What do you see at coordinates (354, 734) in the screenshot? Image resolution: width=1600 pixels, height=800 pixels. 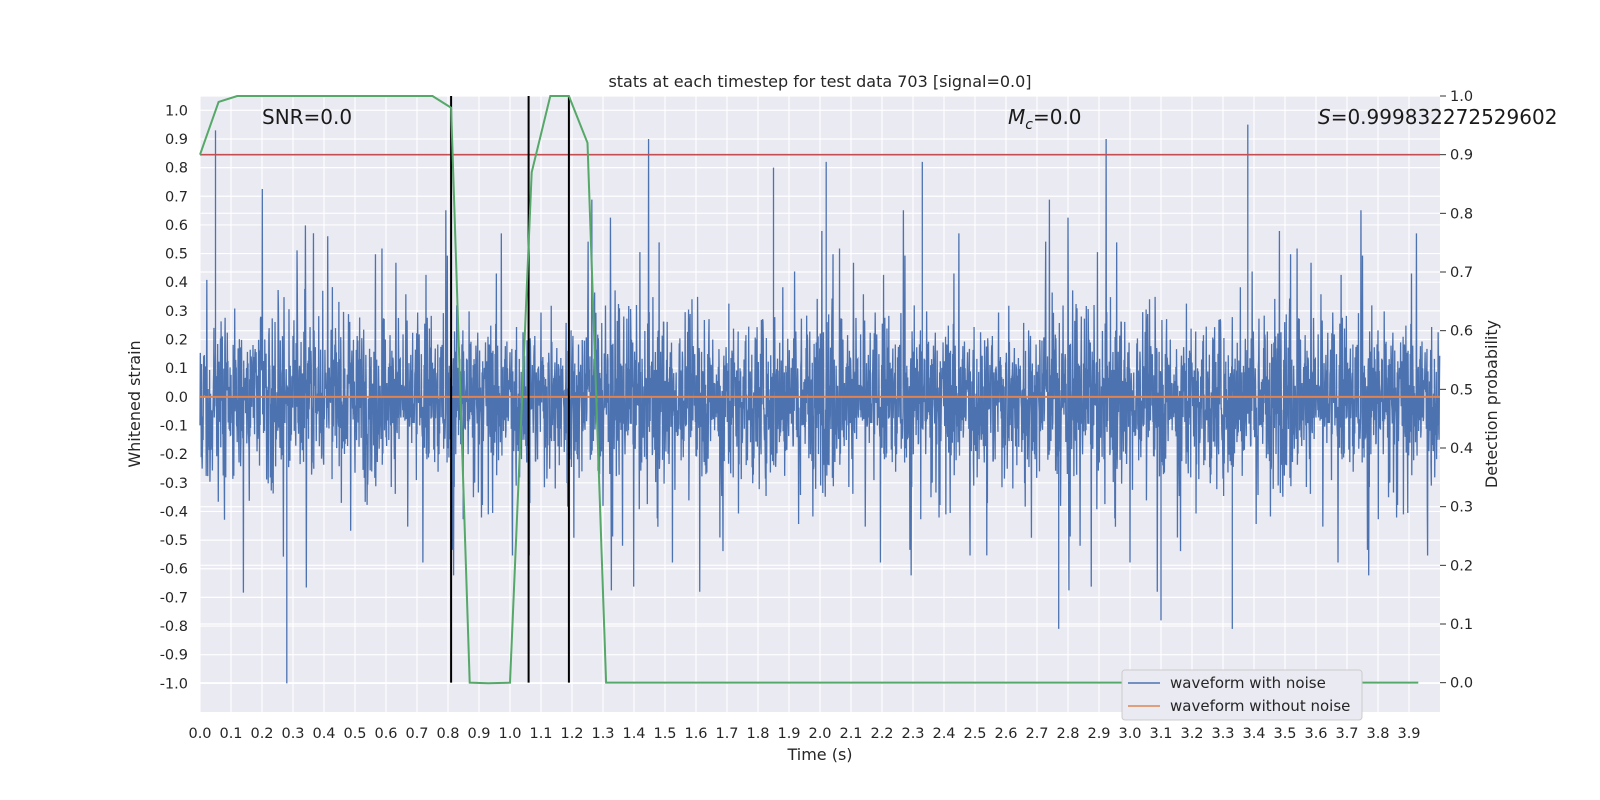 I see `x-tick-label: 0.5` at bounding box center [354, 734].